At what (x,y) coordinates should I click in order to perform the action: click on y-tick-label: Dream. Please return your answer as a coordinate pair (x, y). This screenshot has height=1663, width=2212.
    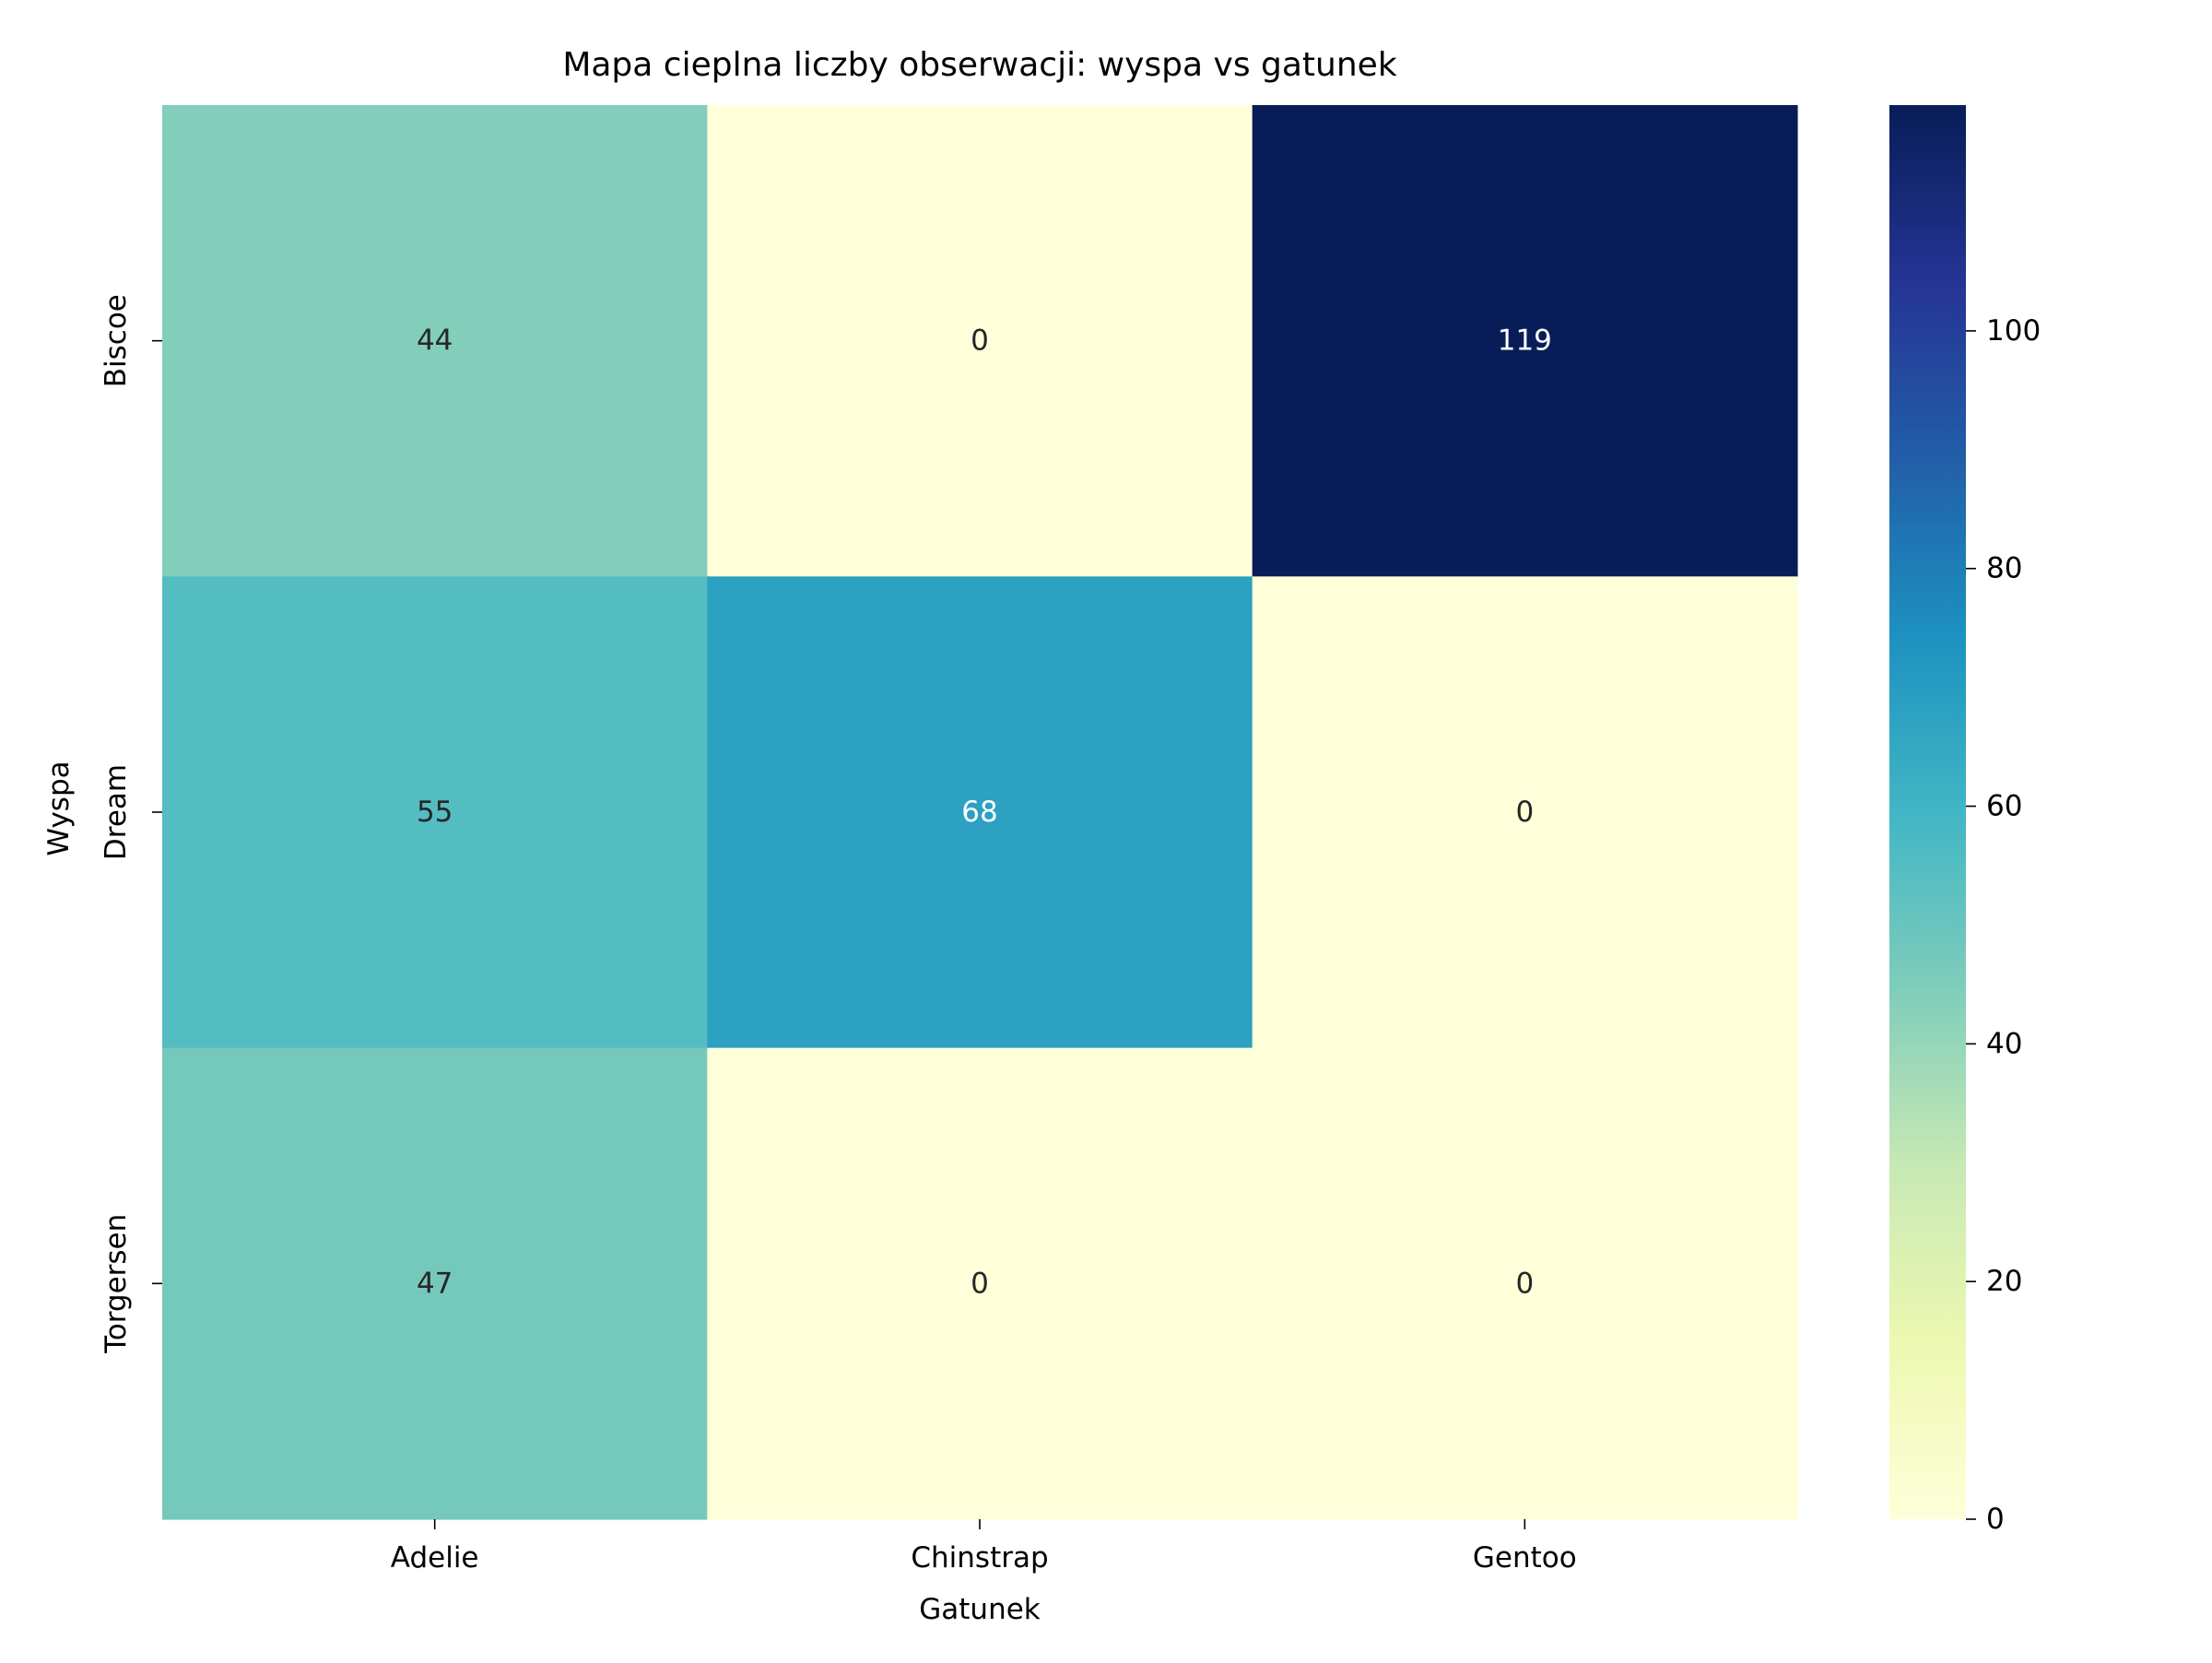
    Looking at the image, I should click on (116, 812).